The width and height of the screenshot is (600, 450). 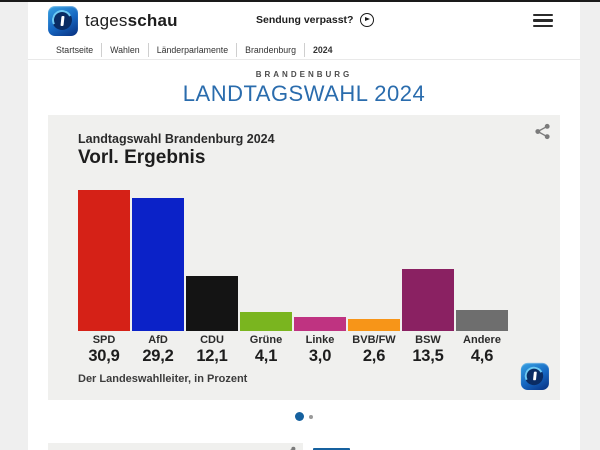 What do you see at coordinates (142, 157) in the screenshot?
I see `chart-title-big: Vorl. Ergebnis` at bounding box center [142, 157].